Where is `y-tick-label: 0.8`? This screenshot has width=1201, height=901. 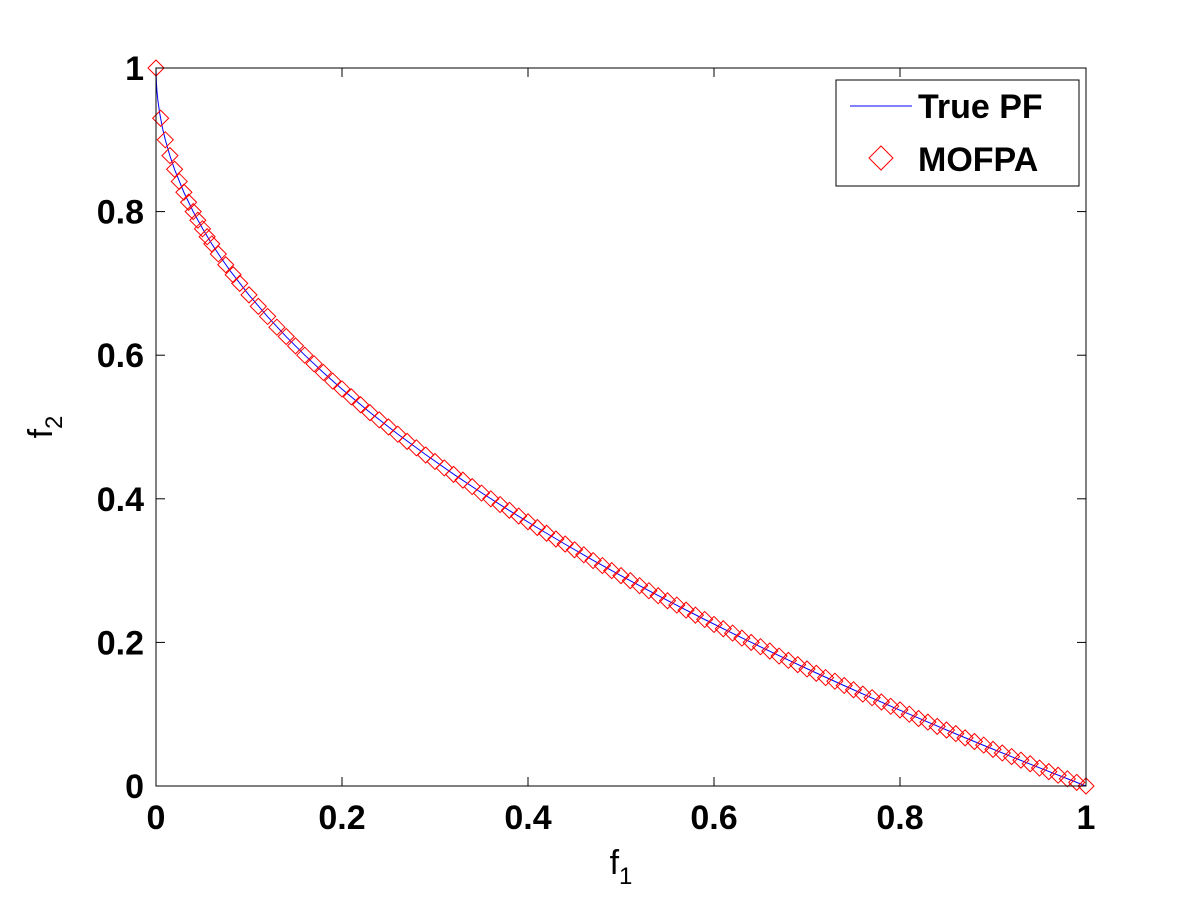 y-tick-label: 0.8 is located at coordinates (120, 213).